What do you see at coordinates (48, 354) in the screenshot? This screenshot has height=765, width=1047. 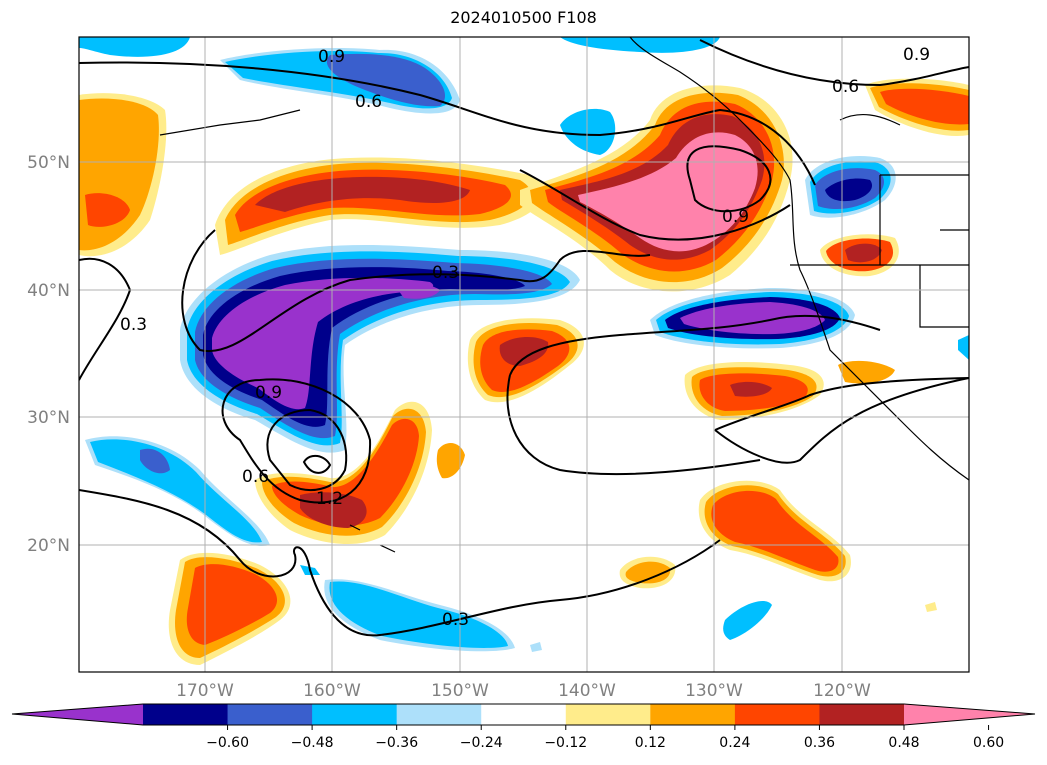 I see `latitude-labels: 50°N 40°N 30°N 20°N` at bounding box center [48, 354].